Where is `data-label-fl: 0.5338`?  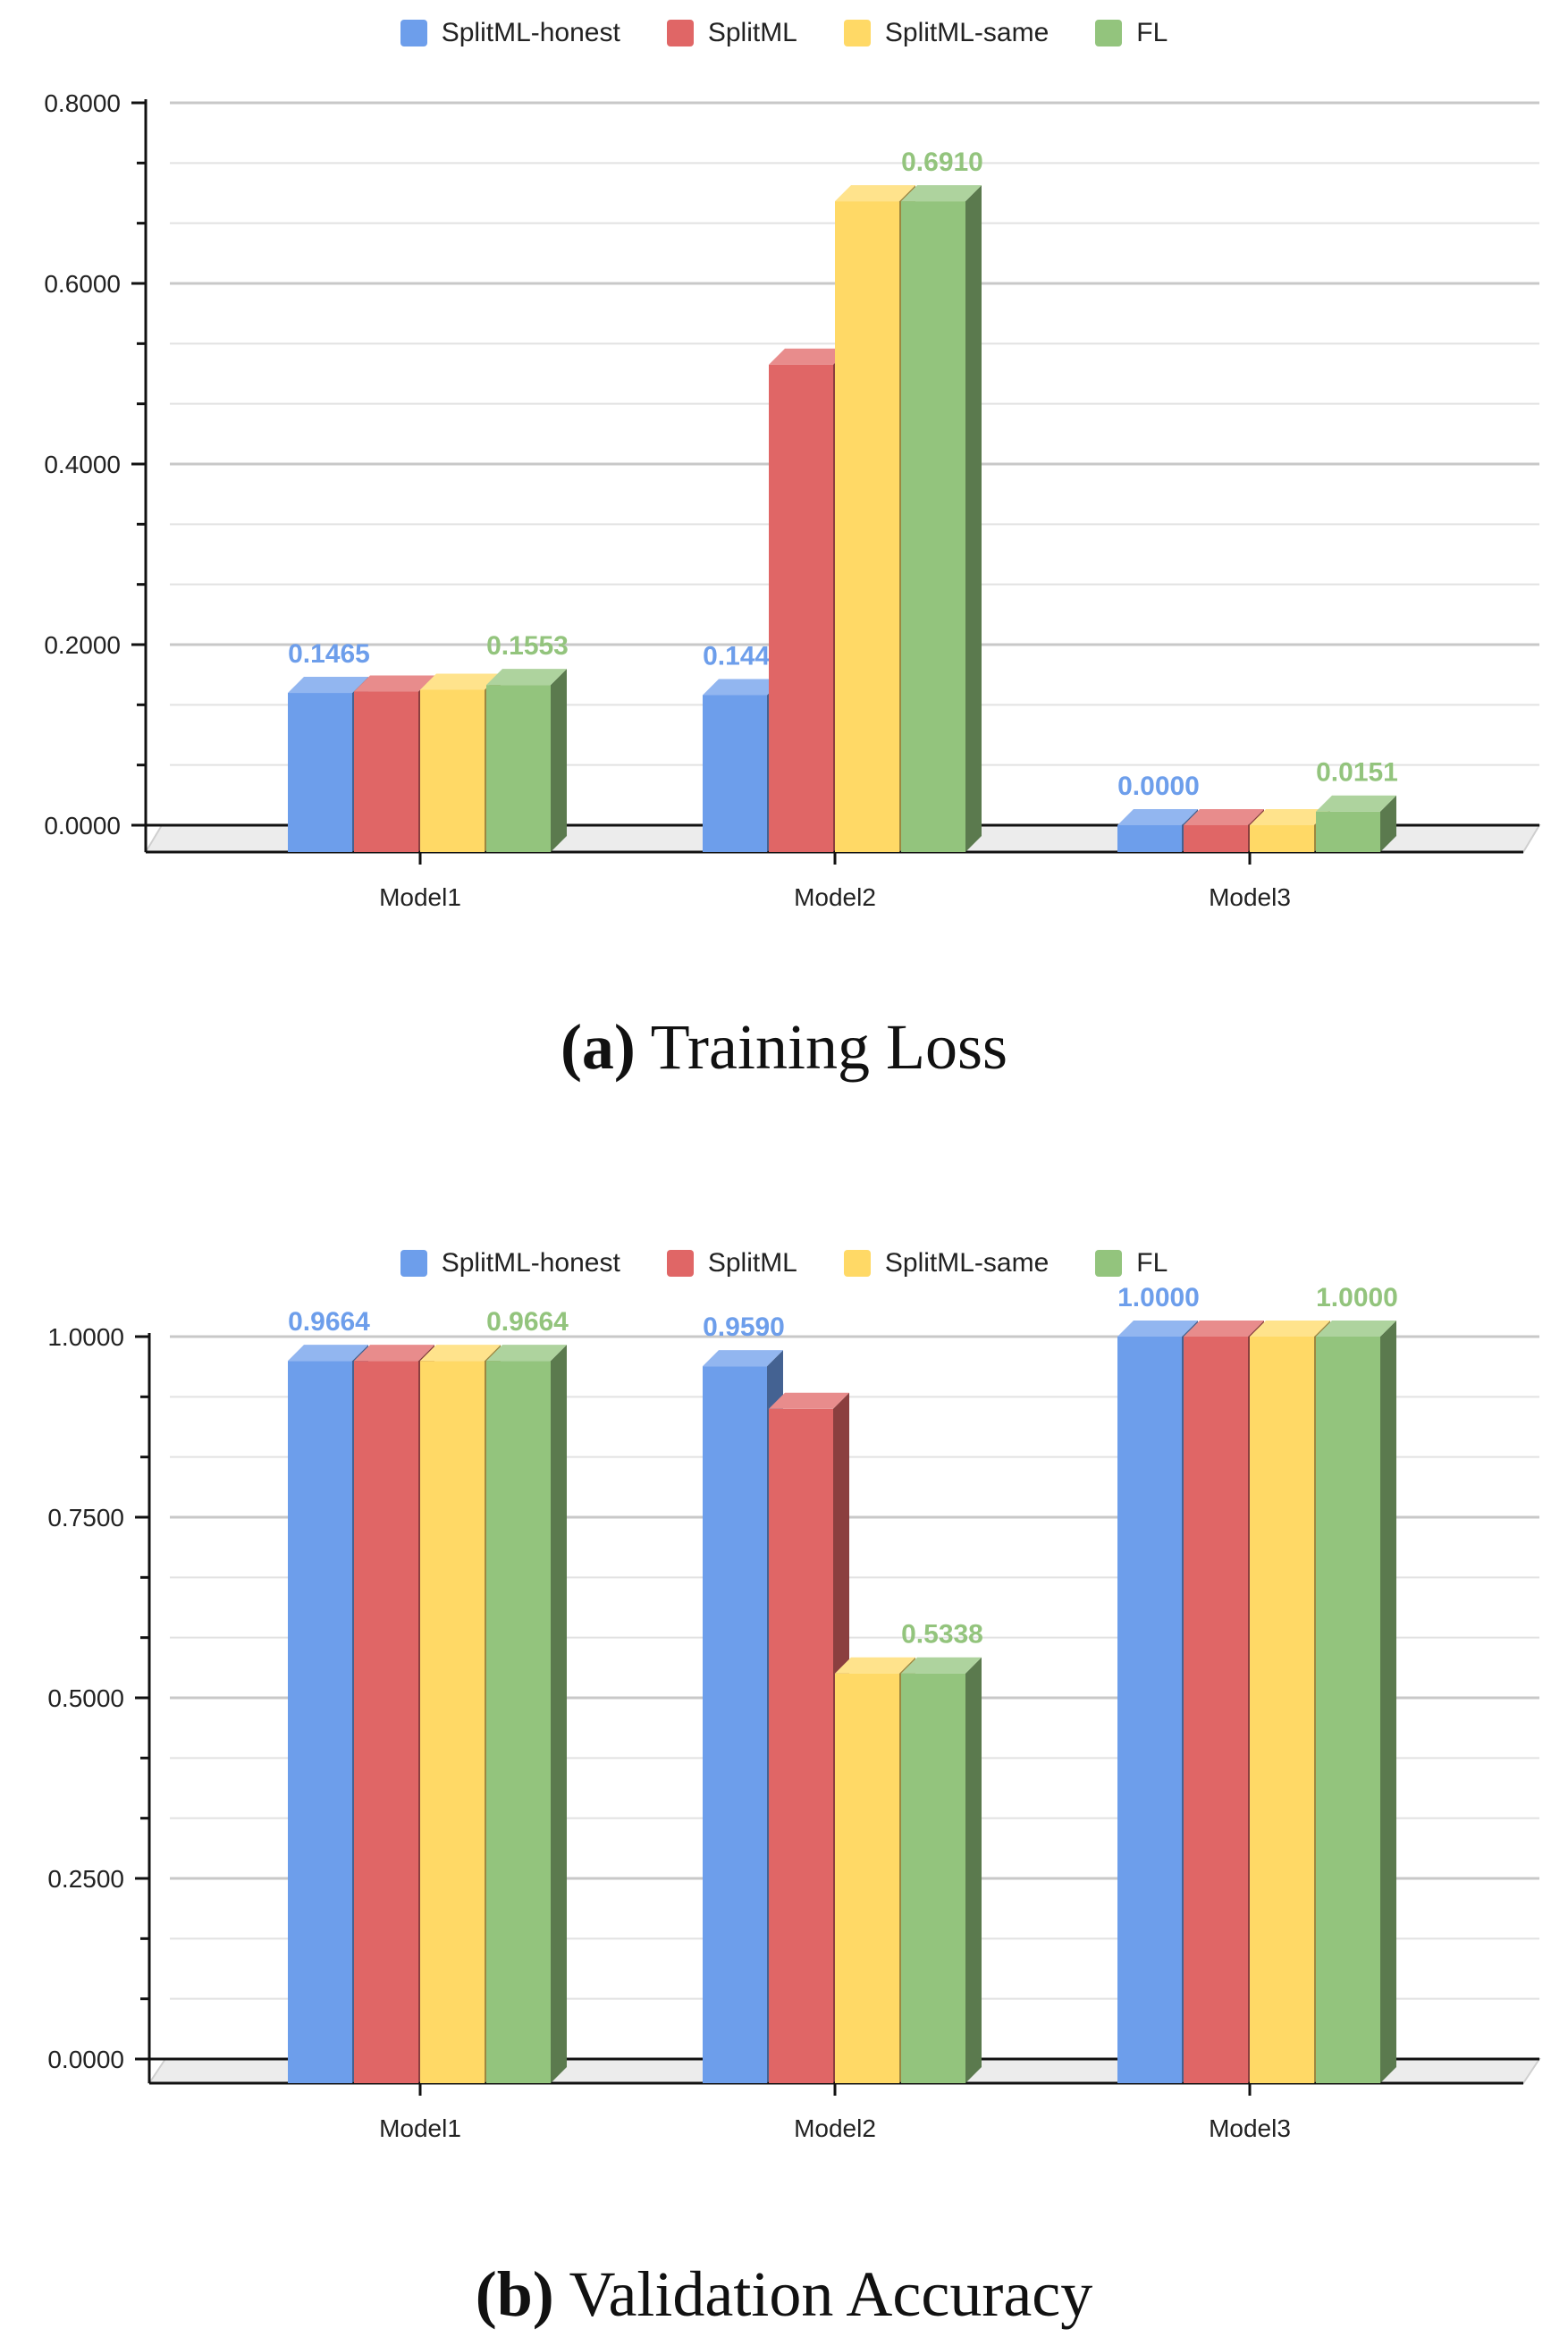 data-label-fl: 0.5338 is located at coordinates (942, 1635).